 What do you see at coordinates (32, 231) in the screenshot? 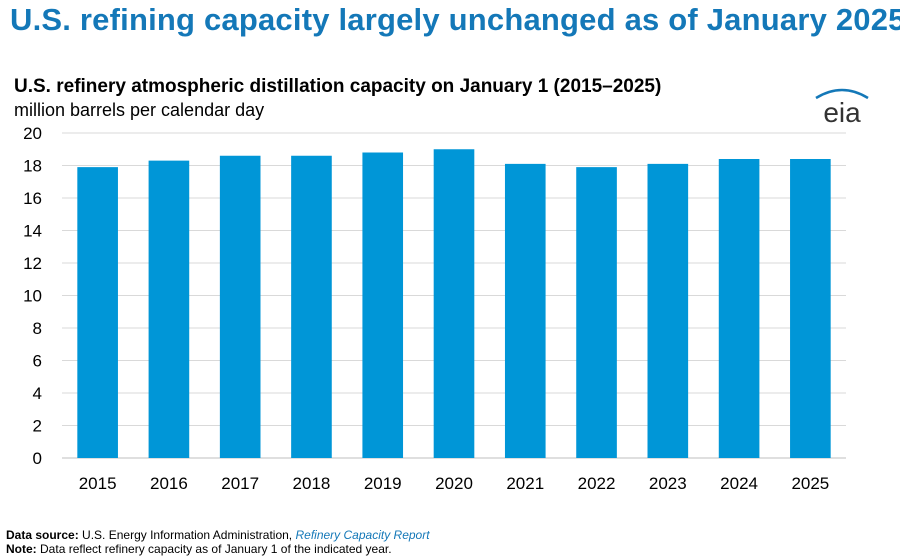
I see `y-tick-label: 14` at bounding box center [32, 231].